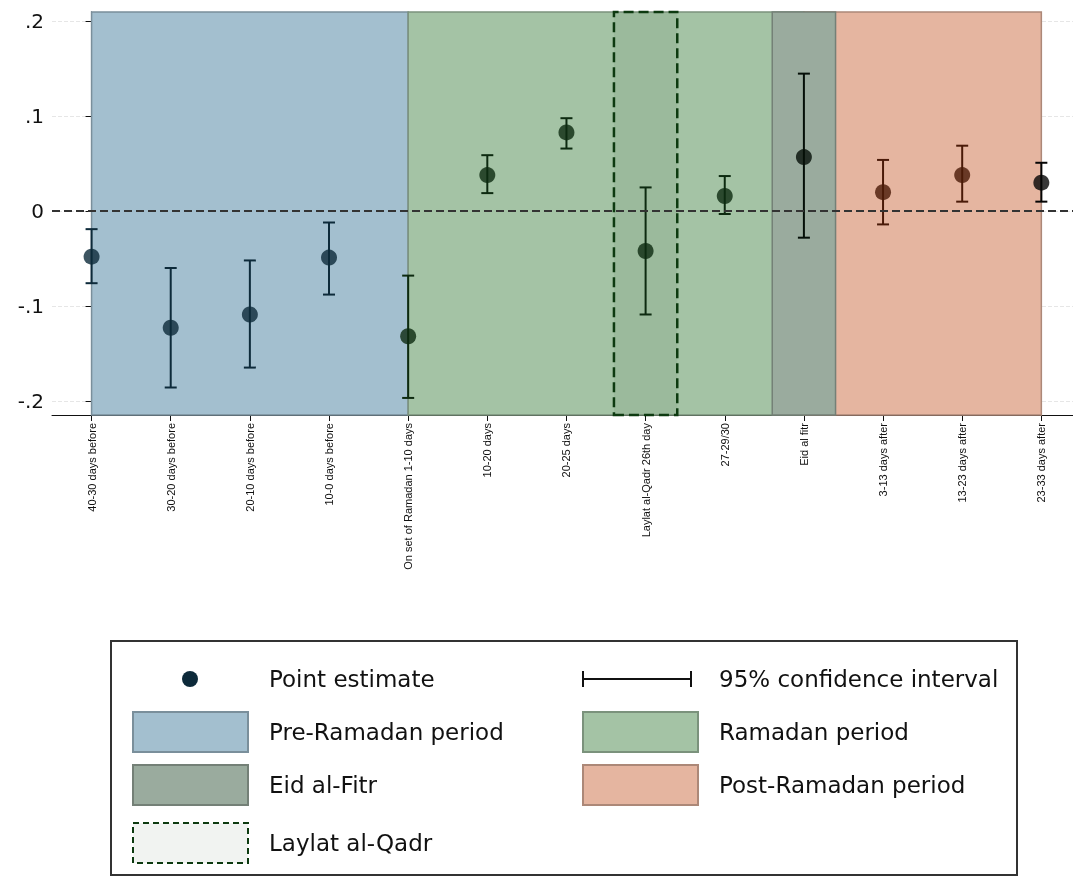  What do you see at coordinates (329, 464) in the screenshot?
I see `x-tick-label: 10-0 days before` at bounding box center [329, 464].